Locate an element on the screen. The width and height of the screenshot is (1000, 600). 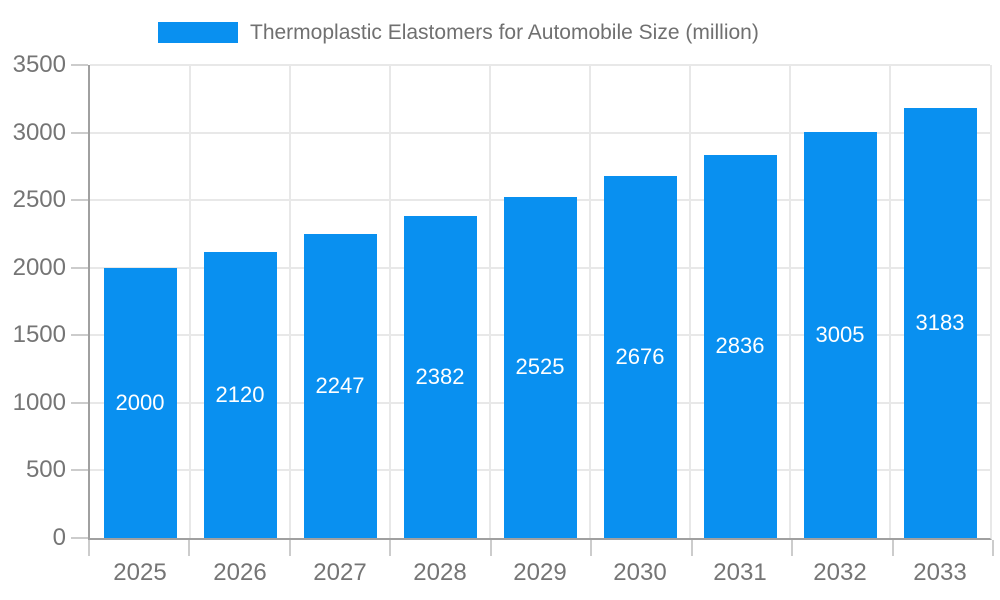
y-axis-label: 3500 is located at coordinates (39, 64).